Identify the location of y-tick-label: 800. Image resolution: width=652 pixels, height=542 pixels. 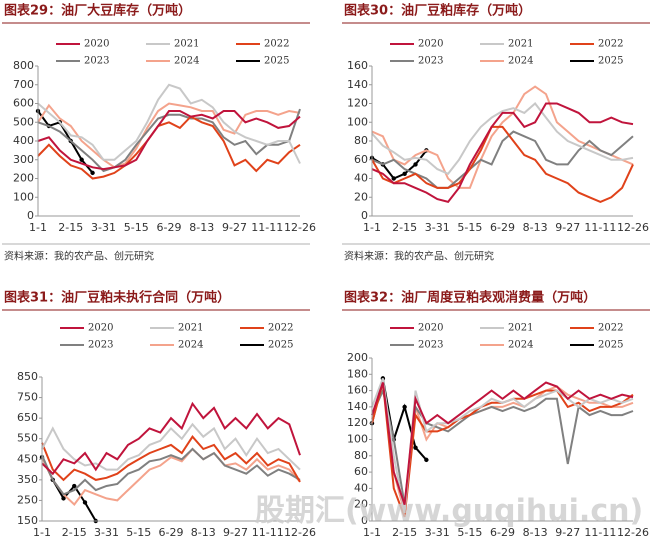
(23, 65).